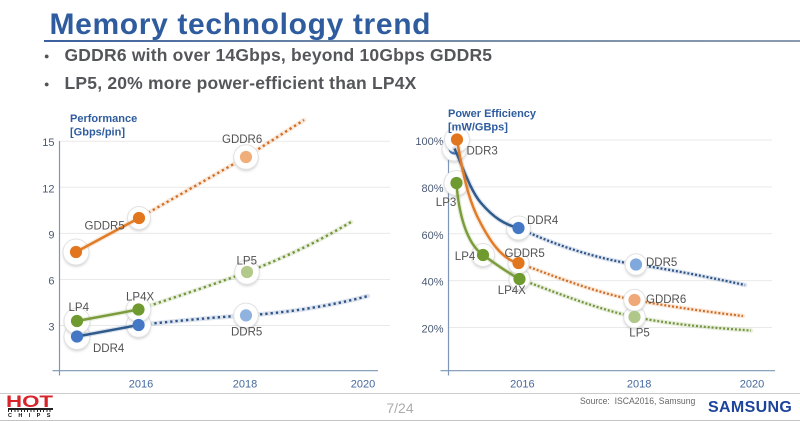  Describe the element at coordinates (432, 189) in the screenshot. I see `svg-text: 80%` at that location.